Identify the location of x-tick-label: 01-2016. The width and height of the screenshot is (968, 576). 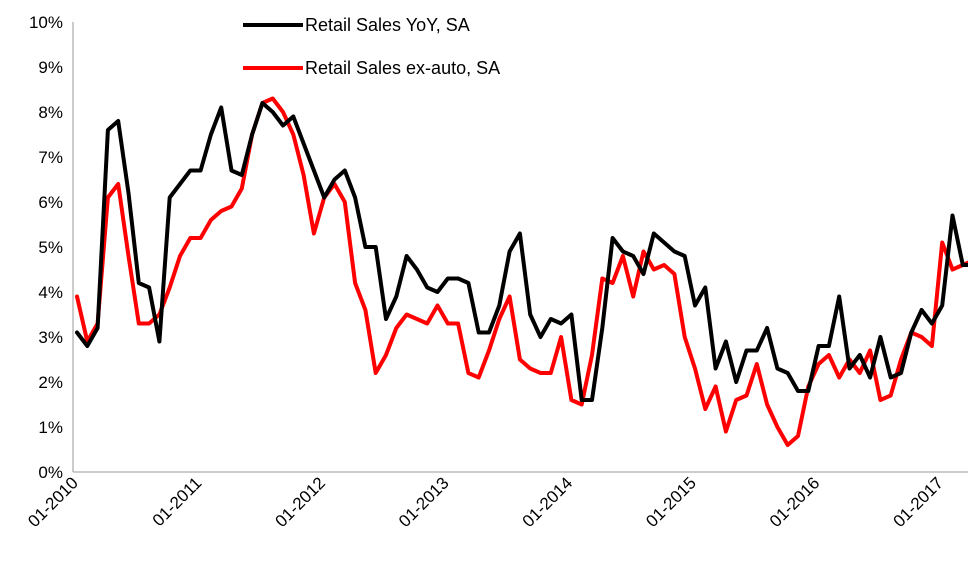
(795, 502).